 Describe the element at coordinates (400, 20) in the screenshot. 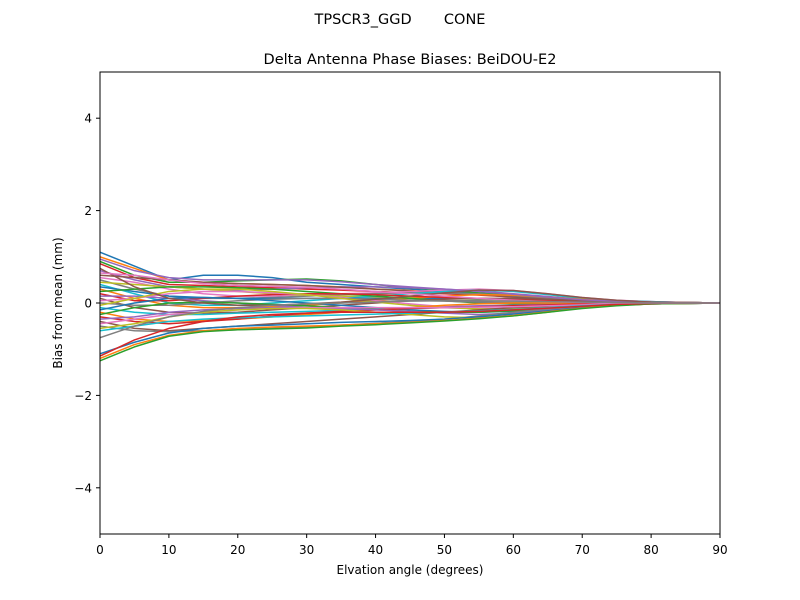

I see `chart-suptitle: TPSCR3_GGD CONE` at that location.